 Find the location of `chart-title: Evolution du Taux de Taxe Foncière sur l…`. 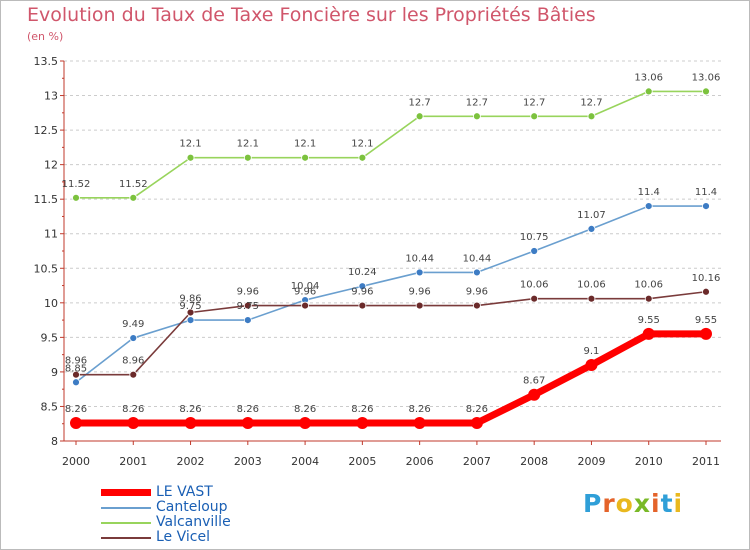

chart-title: Evolution du Taux de Taxe Foncière sur l… is located at coordinates (311, 15).